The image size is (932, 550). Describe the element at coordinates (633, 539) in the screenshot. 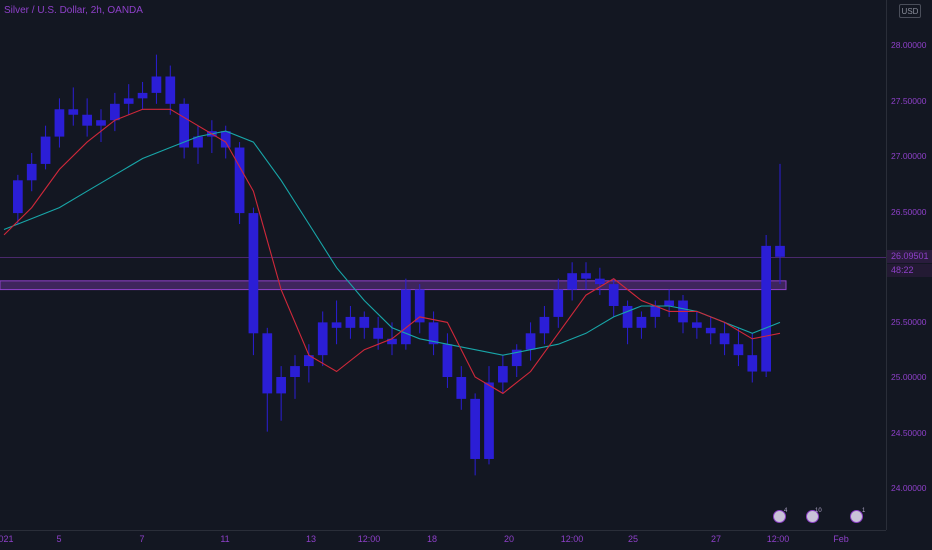

I see `time-axis-label: 25` at that location.